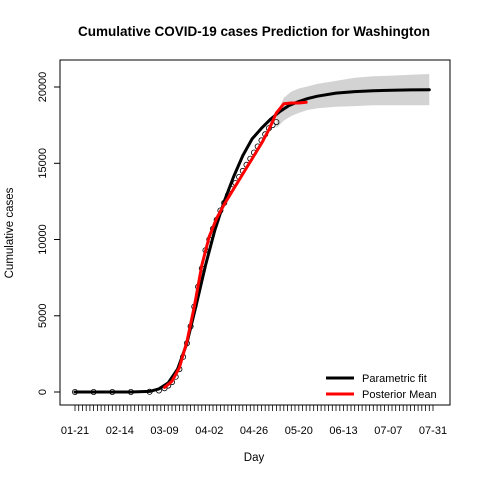 The width and height of the screenshot is (480, 480). I want to click on y-tick-label: 5000, so click(43, 316).